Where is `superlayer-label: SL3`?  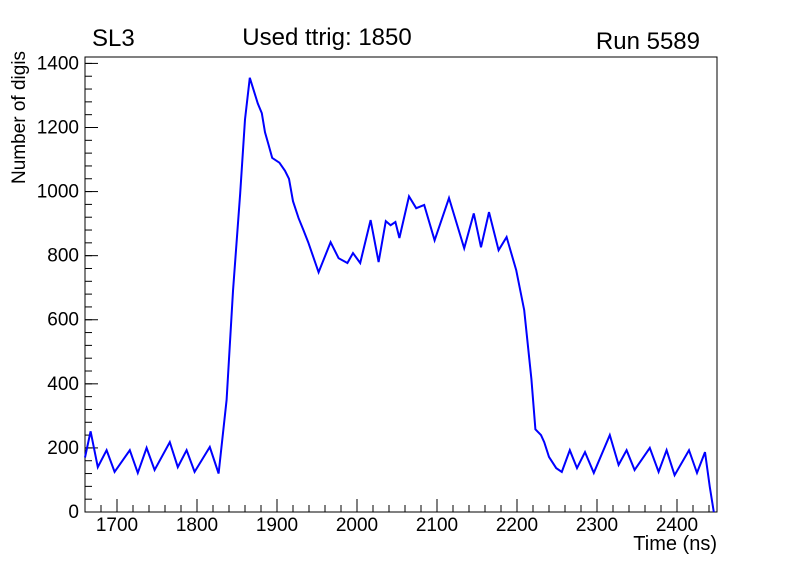 superlayer-label: SL3 is located at coordinates (113, 38).